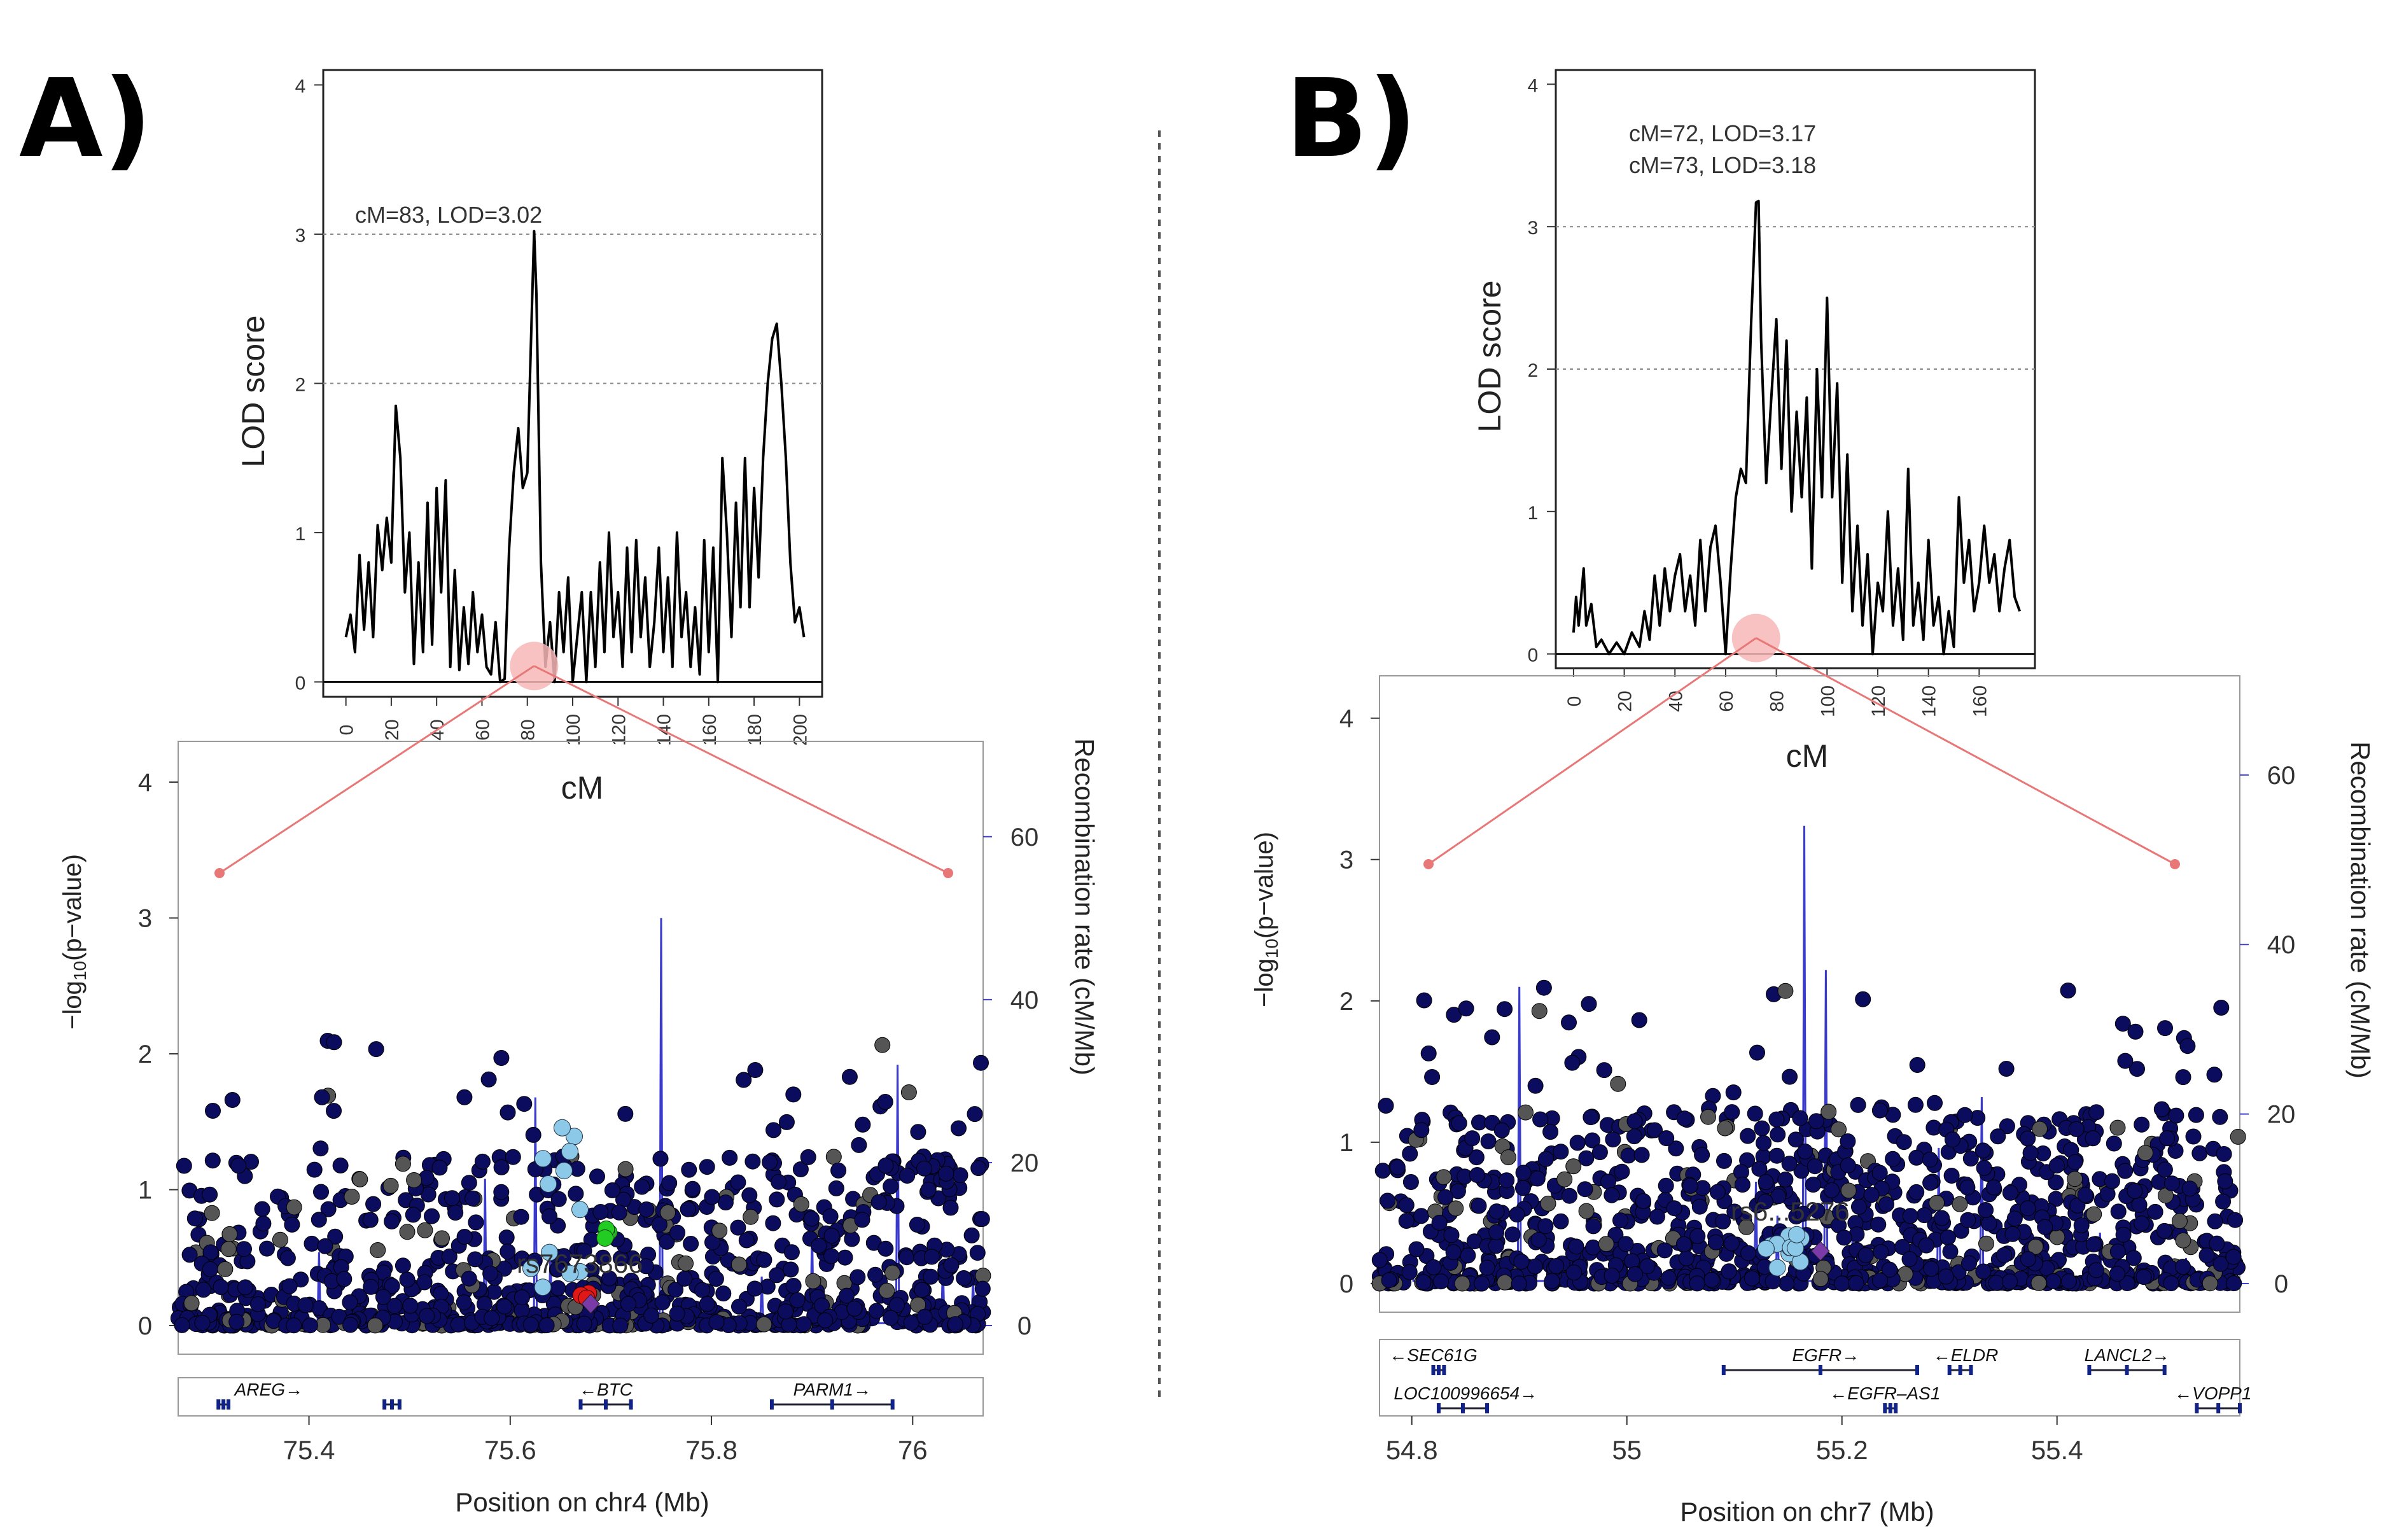 Image resolution: width=2390 pixels, height=1540 pixels. Describe the element at coordinates (393, 729) in the screenshot. I see `lod-xtick-label: 20` at that location.